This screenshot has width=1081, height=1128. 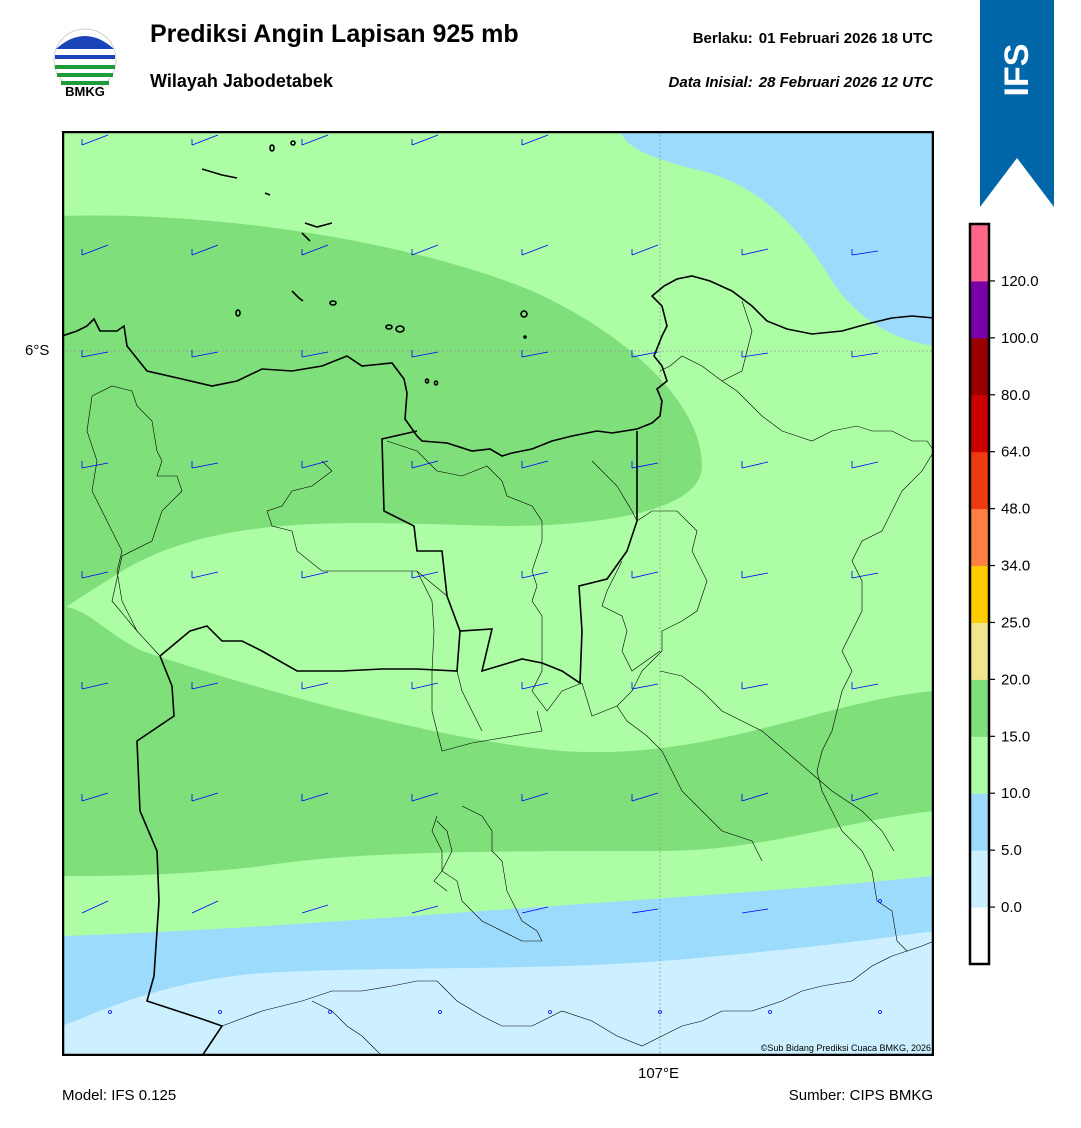 What do you see at coordinates (1015, 622) in the screenshot?
I see `colorbar-tick-label: 25.0` at bounding box center [1015, 622].